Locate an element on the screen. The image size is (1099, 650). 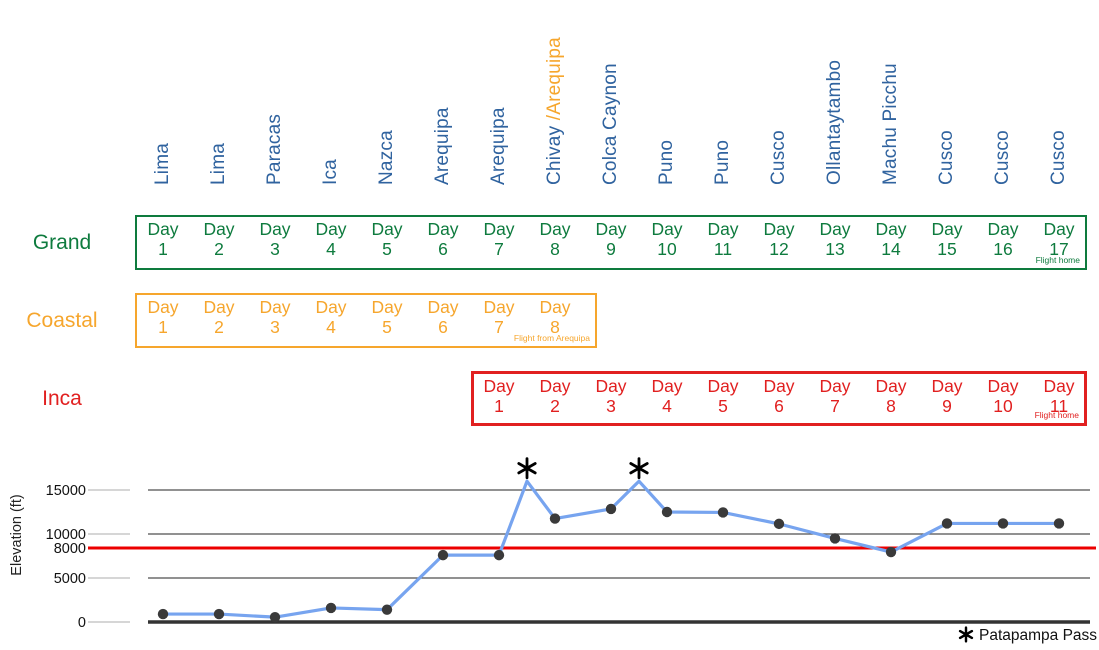
city-name: Ollantaytambo is located at coordinates (834, 122).